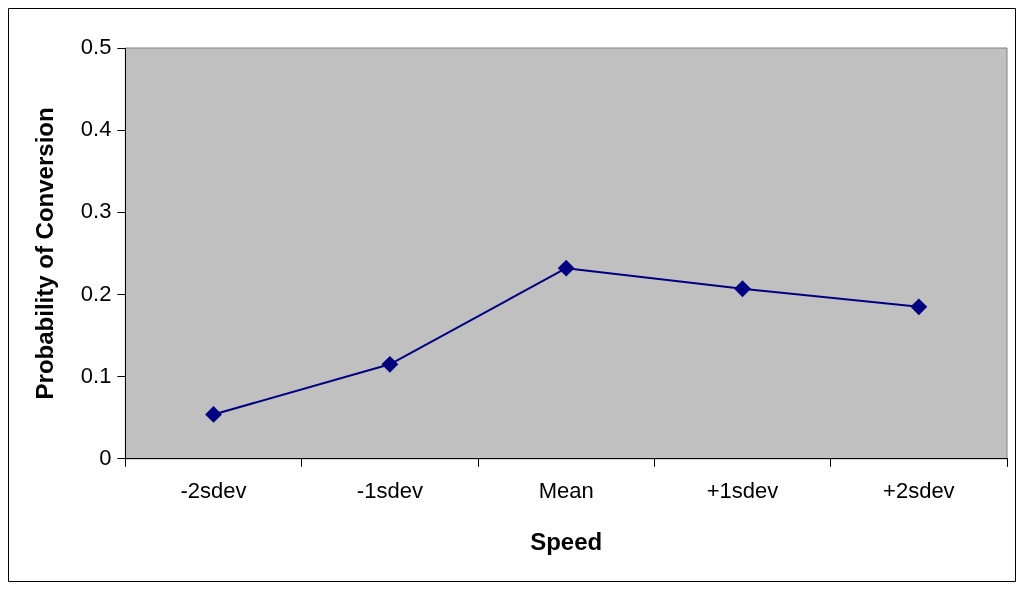 The width and height of the screenshot is (1024, 590). I want to click on x-tick-label: -2sdev, so click(213, 491).